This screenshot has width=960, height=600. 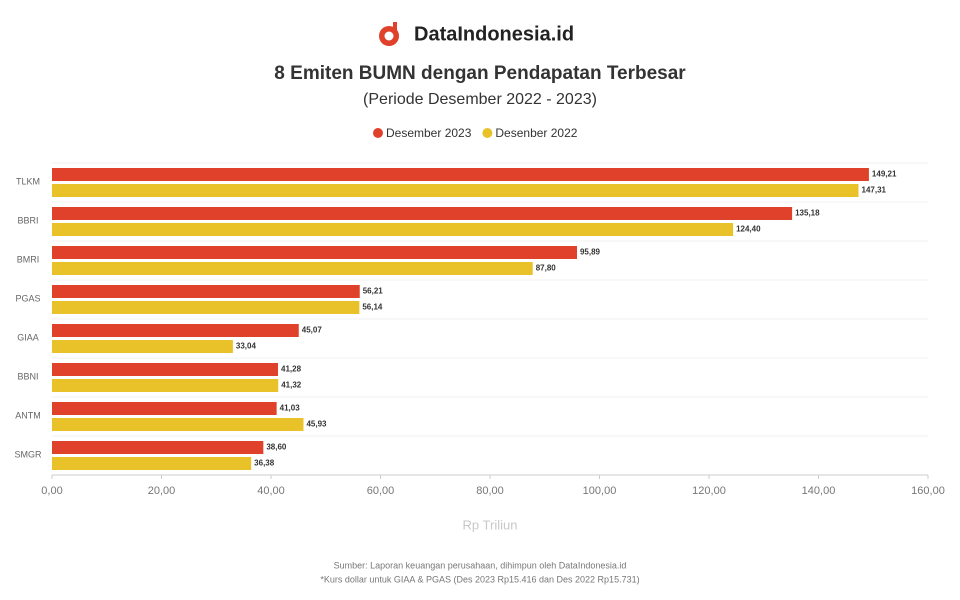 What do you see at coordinates (27, 376) in the screenshot?
I see `y-tick-label: BBNI` at bounding box center [27, 376].